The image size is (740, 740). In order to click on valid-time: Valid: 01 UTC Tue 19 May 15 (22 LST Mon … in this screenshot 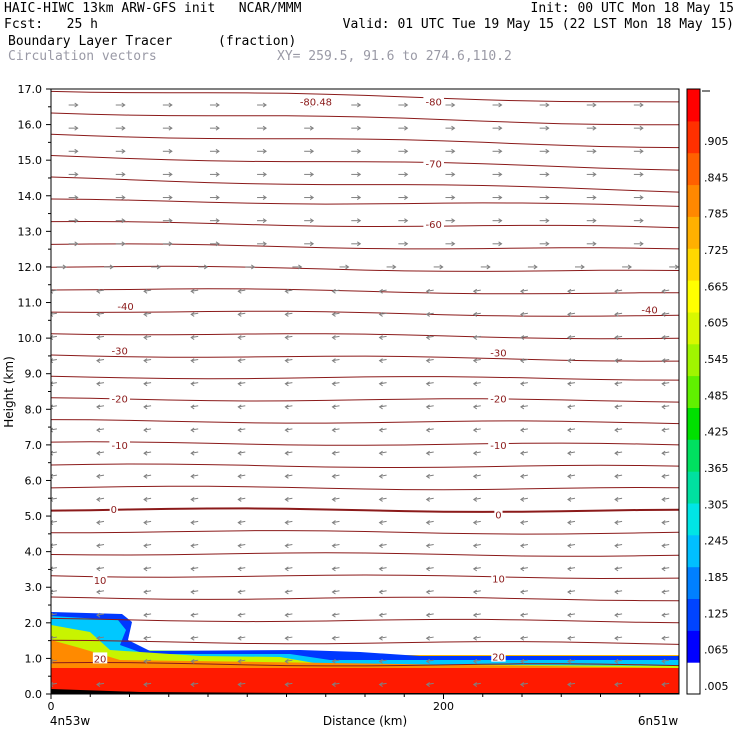, I will do `click(538, 24)`.